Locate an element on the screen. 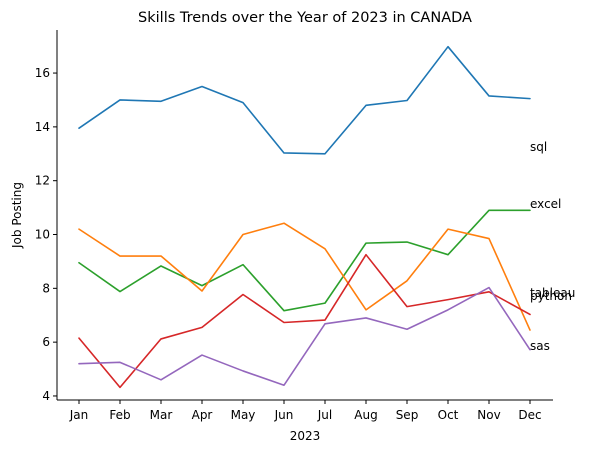  x-tick-label: Apr is located at coordinates (202, 415).